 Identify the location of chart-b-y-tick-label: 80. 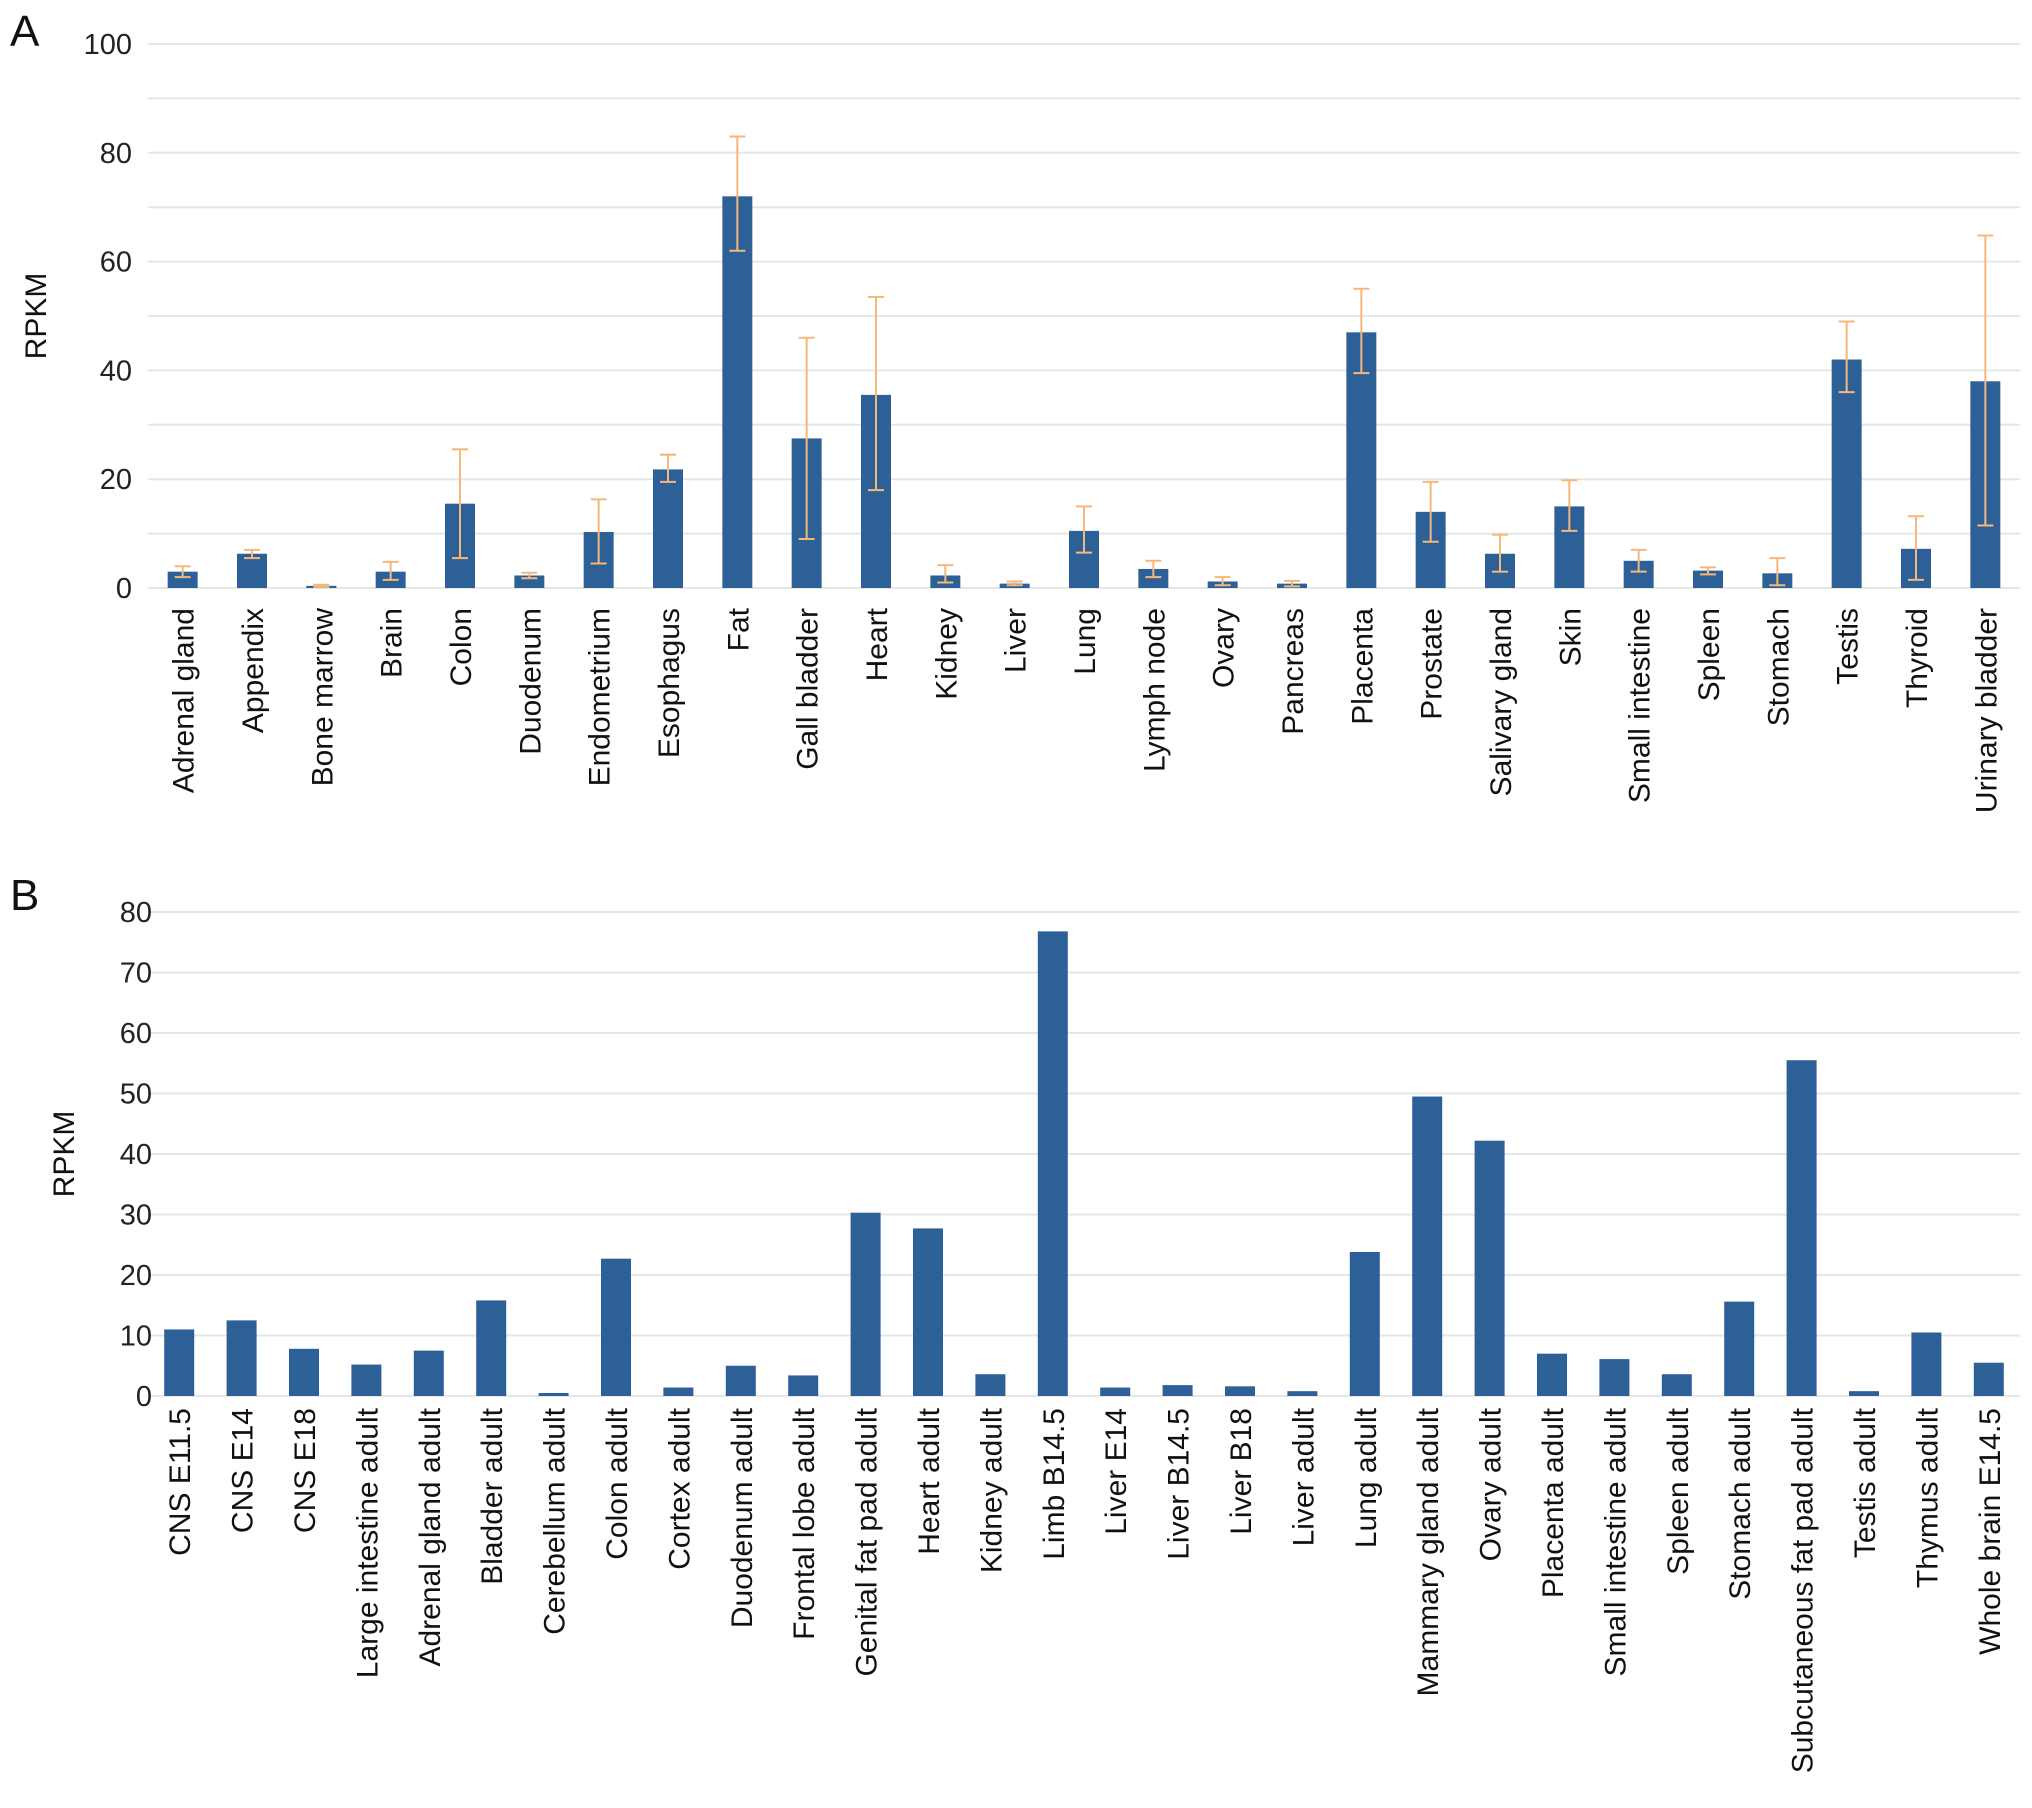
(136, 913).